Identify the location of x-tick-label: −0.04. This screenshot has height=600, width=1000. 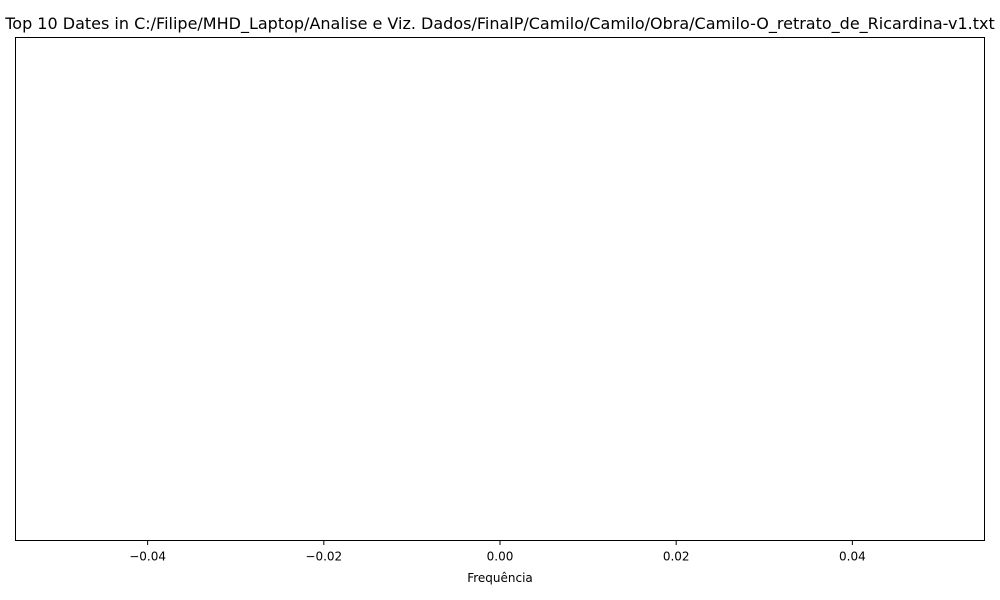
(147, 557).